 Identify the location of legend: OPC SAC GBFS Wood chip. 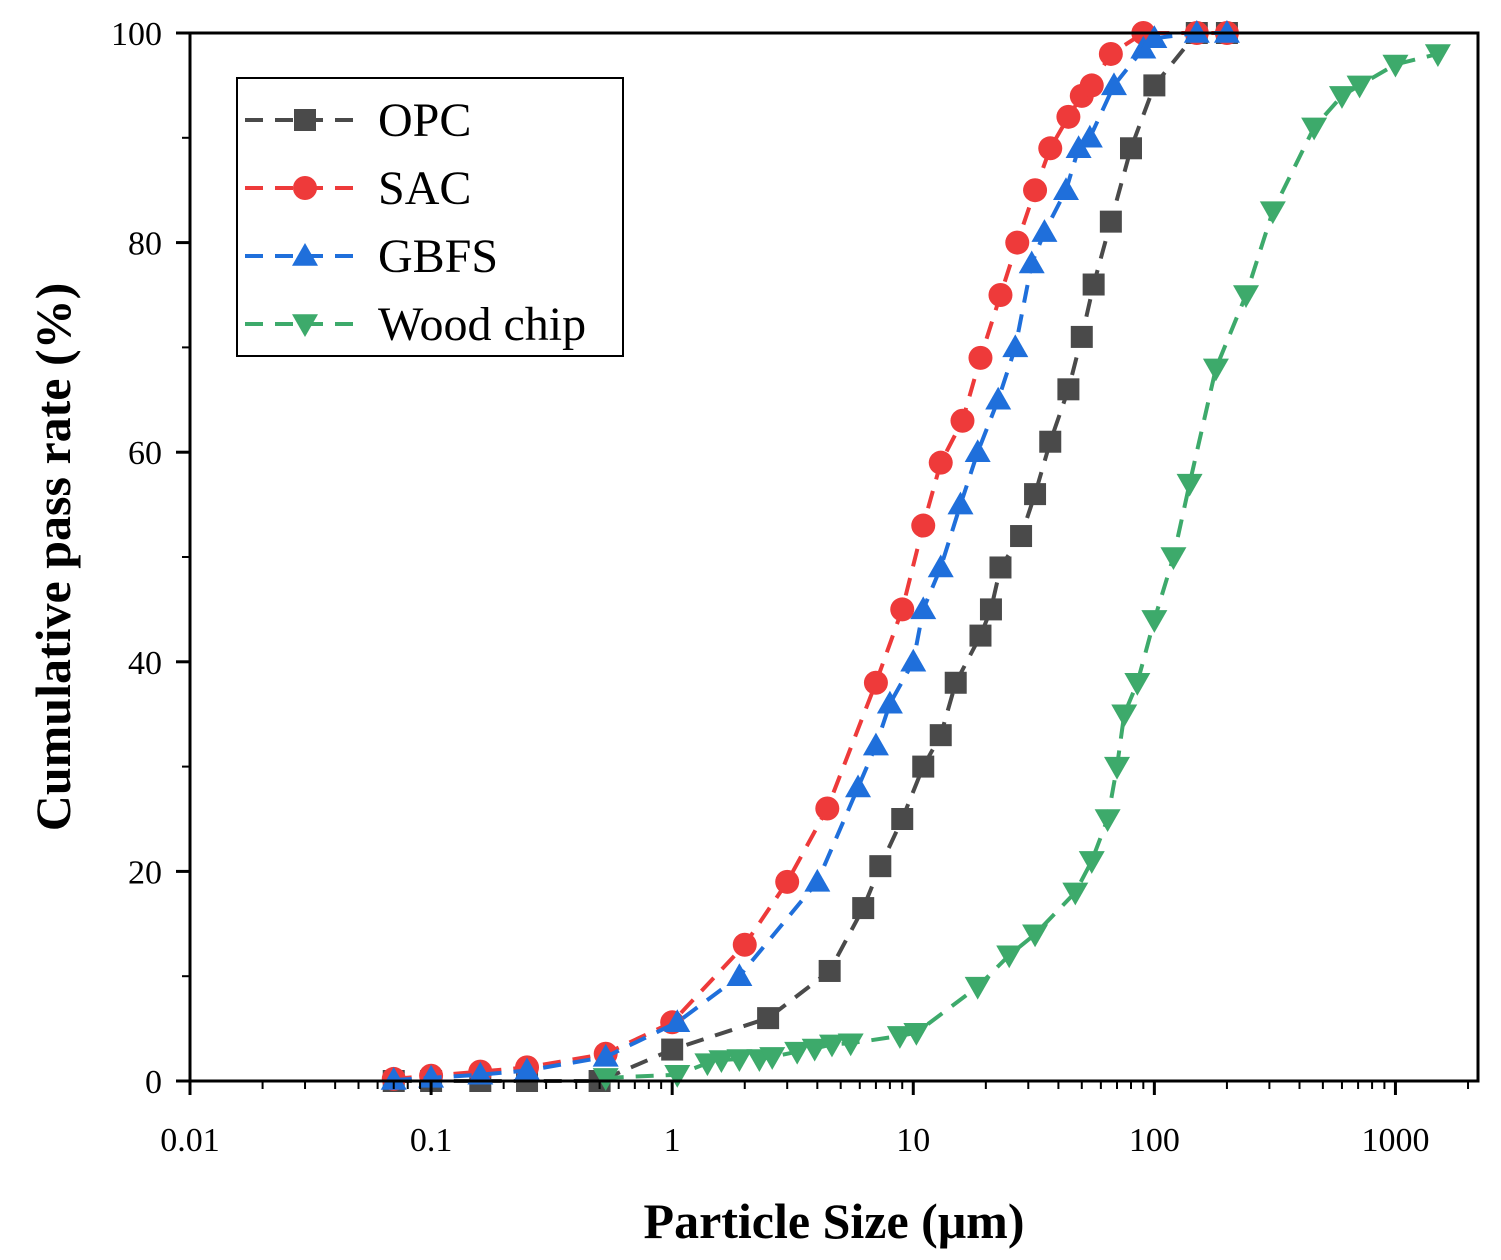
(430, 217).